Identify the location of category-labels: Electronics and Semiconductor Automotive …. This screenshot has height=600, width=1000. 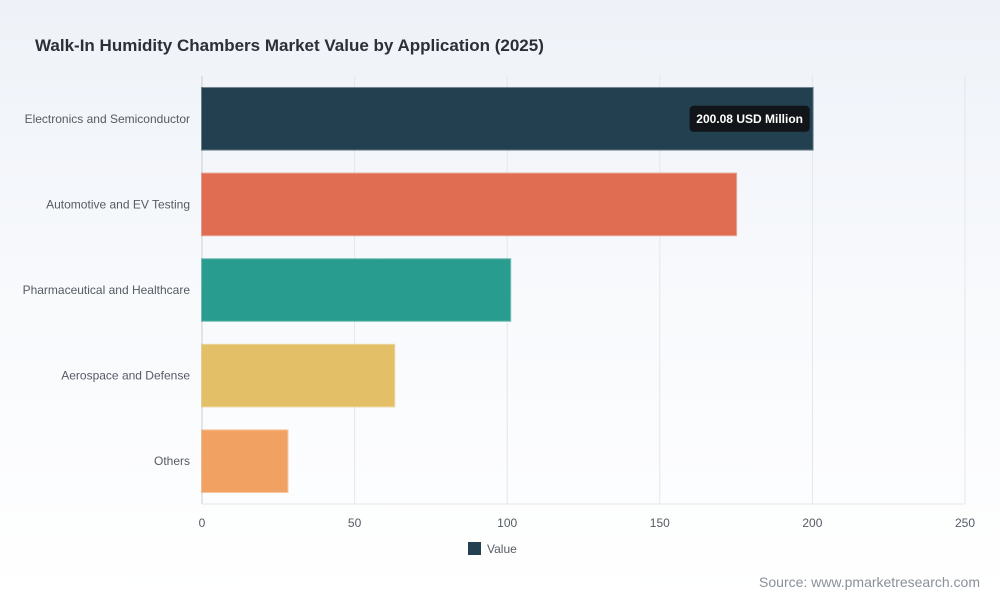
(107, 290).